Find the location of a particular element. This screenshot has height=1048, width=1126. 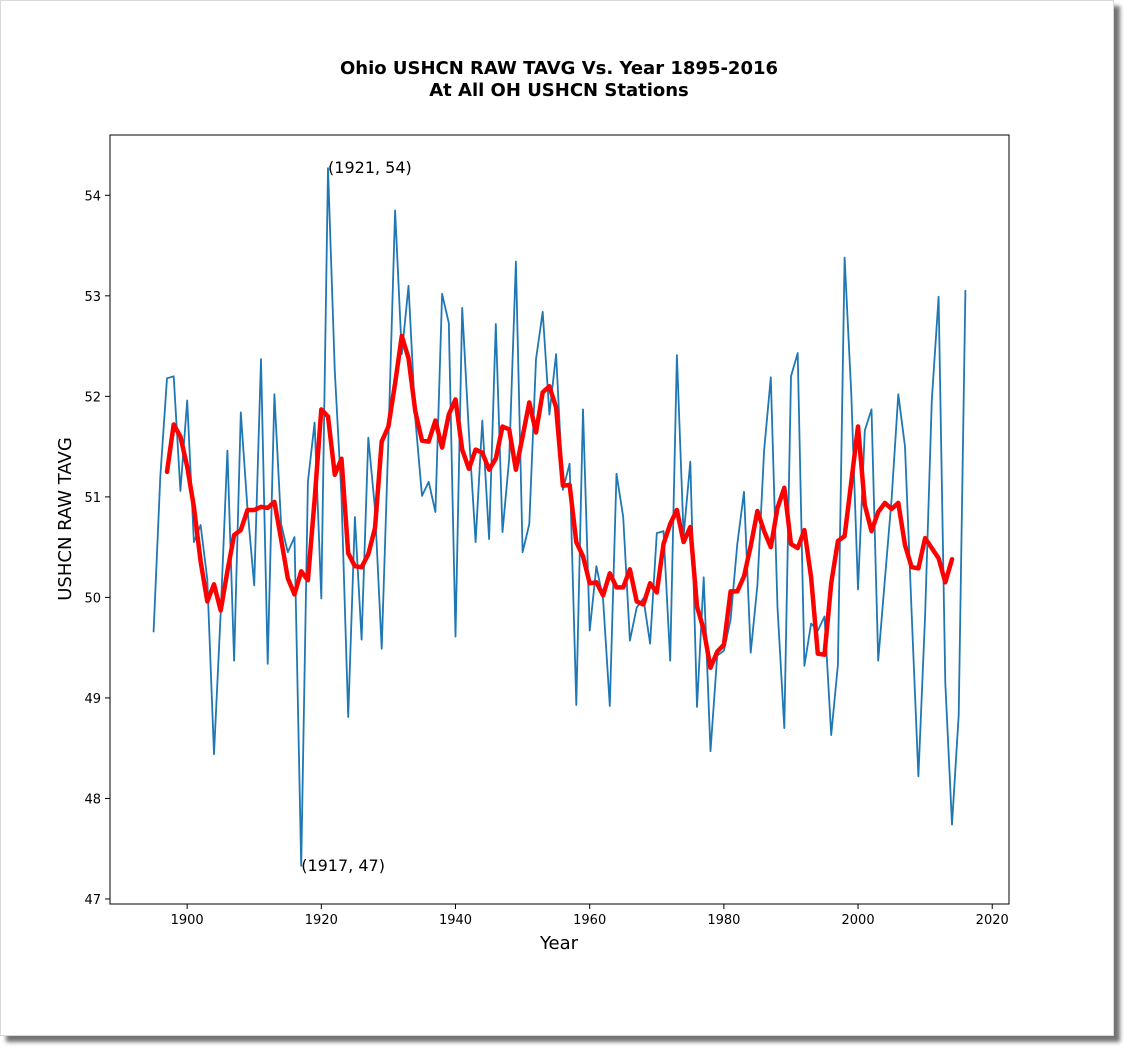

y-tick-label: 51 is located at coordinates (92, 498).